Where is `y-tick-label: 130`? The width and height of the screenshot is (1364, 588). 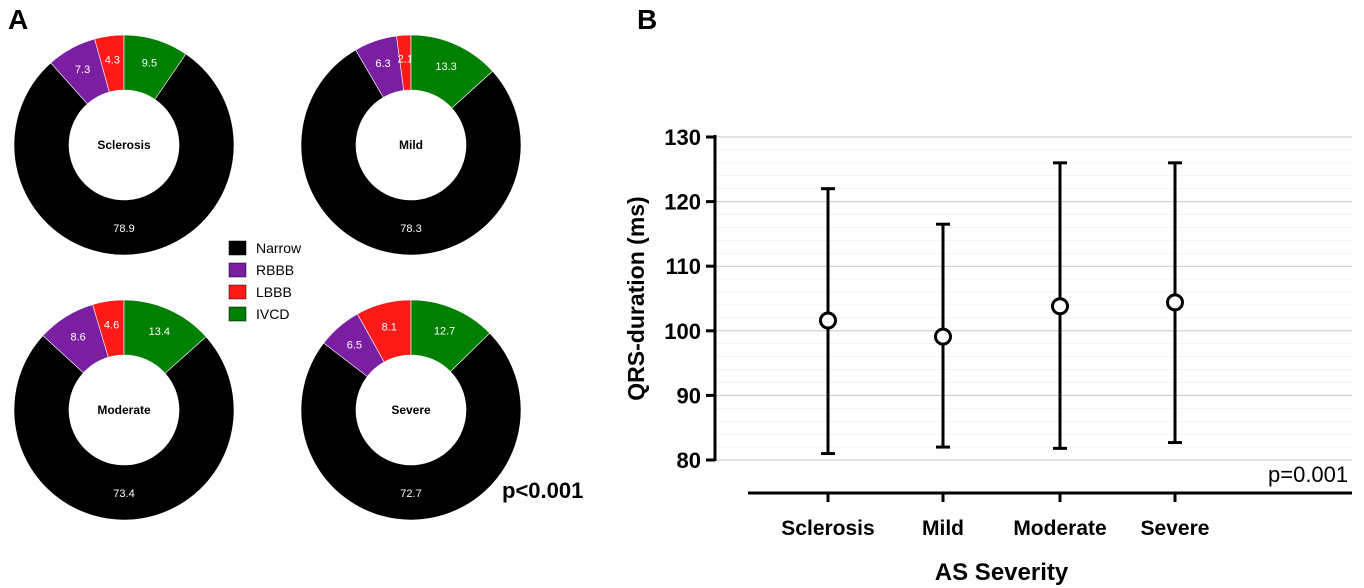
y-tick-label: 130 is located at coordinates (682, 137).